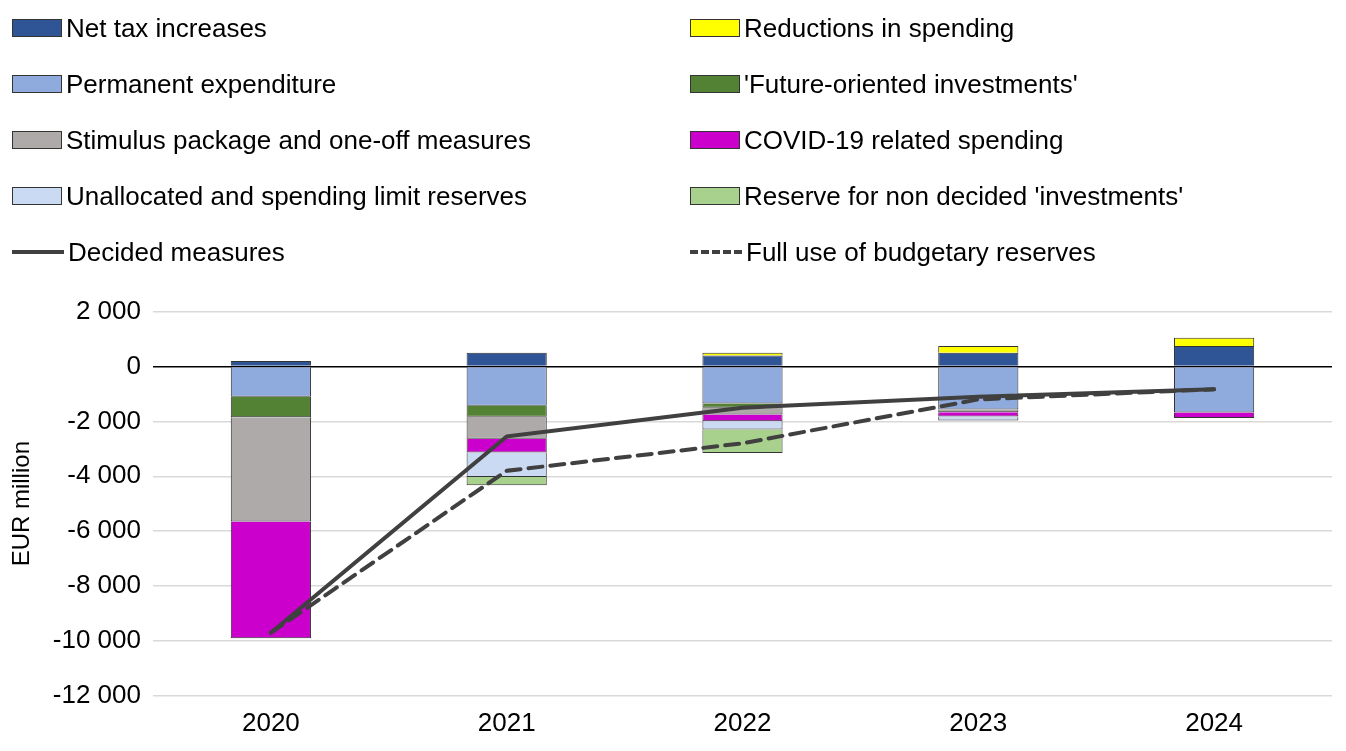 This screenshot has height=751, width=1346. What do you see at coordinates (96, 639) in the screenshot?
I see `y-tick-label: -10 000` at bounding box center [96, 639].